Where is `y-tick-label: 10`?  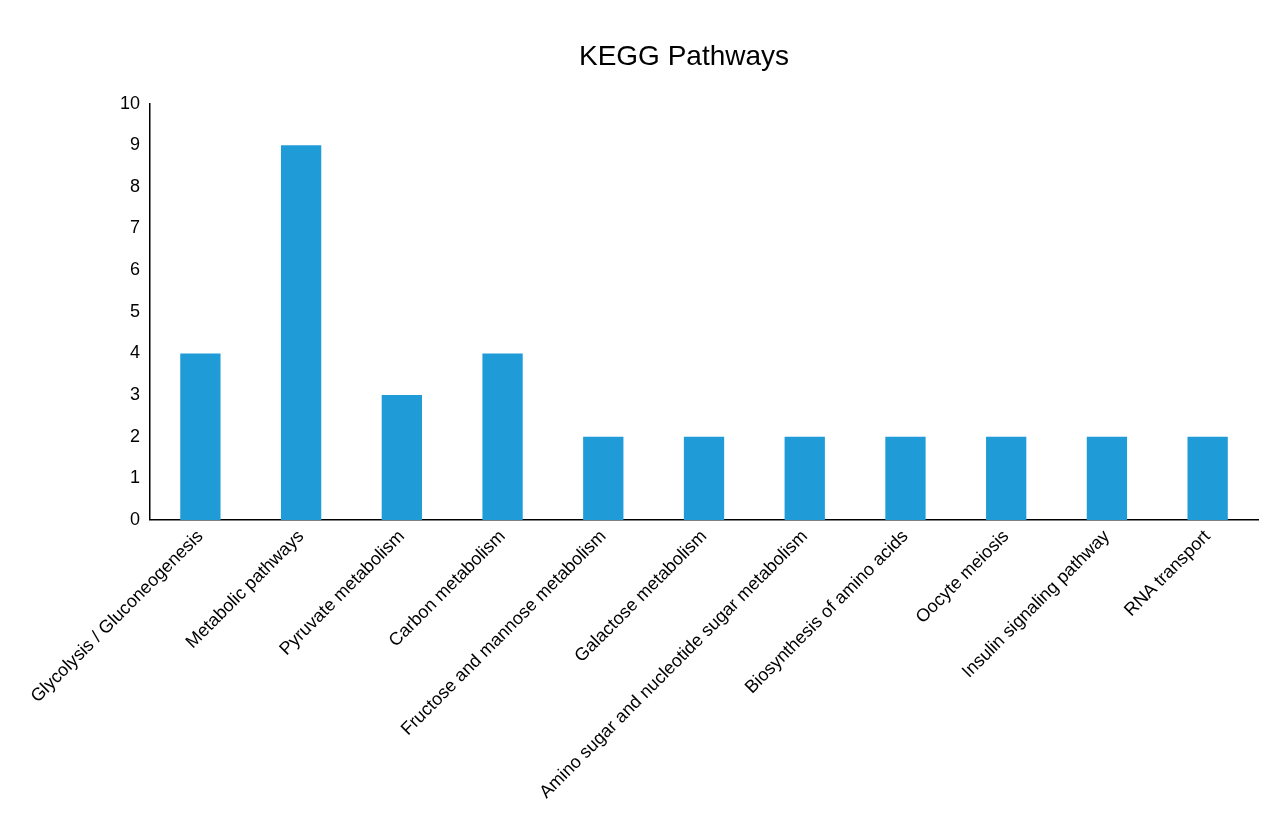 y-tick-label: 10 is located at coordinates (130, 102).